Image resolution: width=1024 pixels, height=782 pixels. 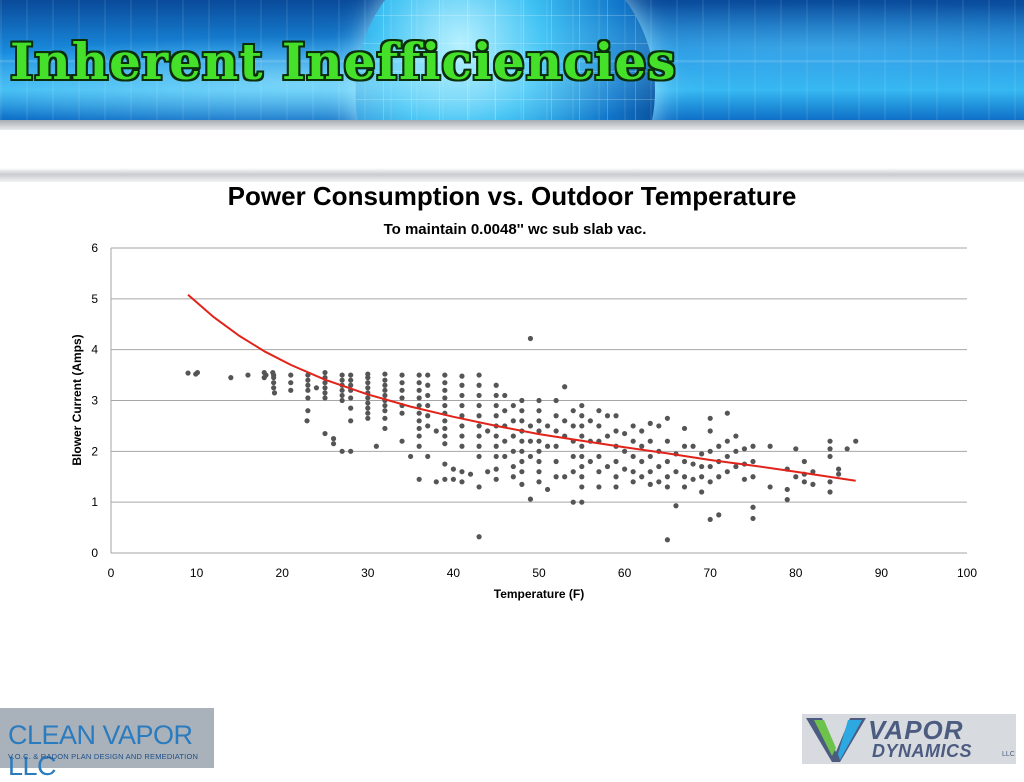 I want to click on x-axis-label: Temperature (F), so click(x=539, y=594).